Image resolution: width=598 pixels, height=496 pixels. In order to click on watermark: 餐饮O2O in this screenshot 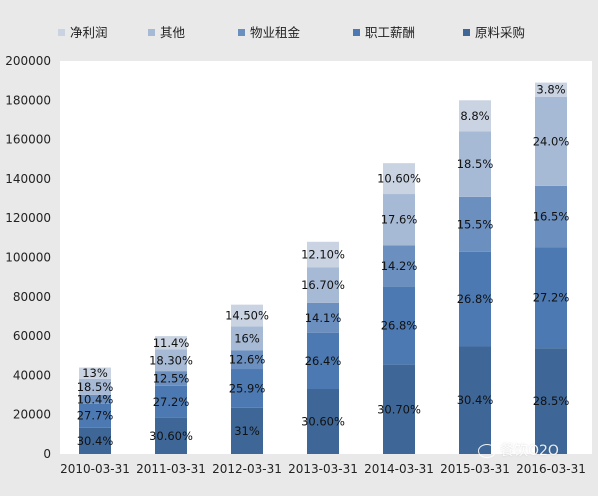, I will do `click(518, 450)`.